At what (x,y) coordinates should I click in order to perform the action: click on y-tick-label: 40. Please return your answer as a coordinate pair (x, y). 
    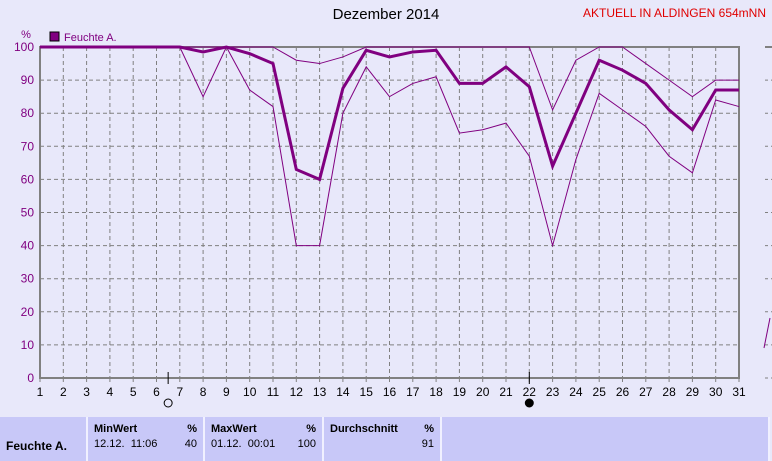
    Looking at the image, I should click on (28, 246).